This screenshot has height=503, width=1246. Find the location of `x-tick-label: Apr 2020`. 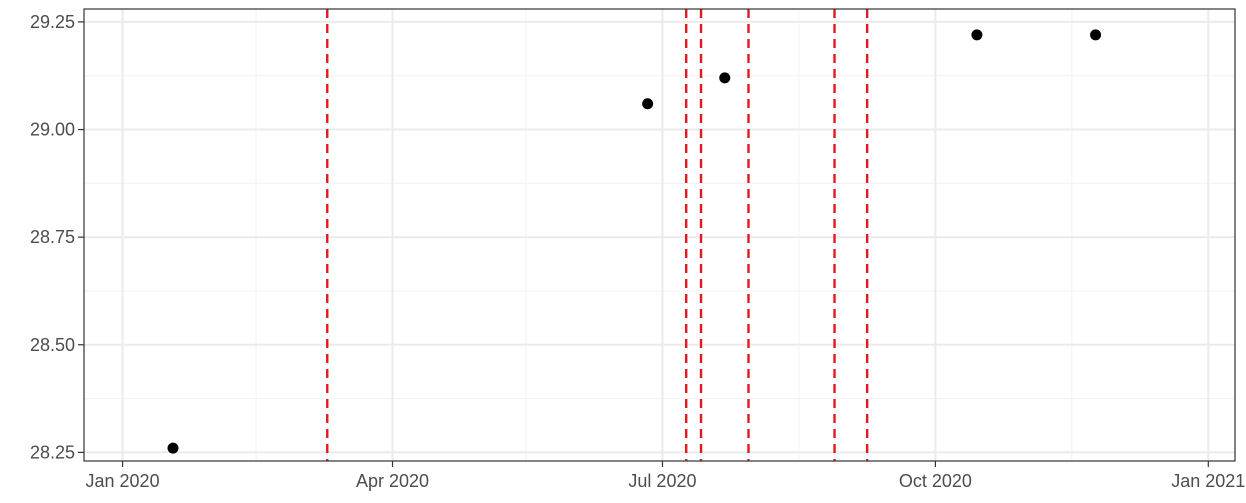

x-tick-label: Apr 2020 is located at coordinates (392, 481).